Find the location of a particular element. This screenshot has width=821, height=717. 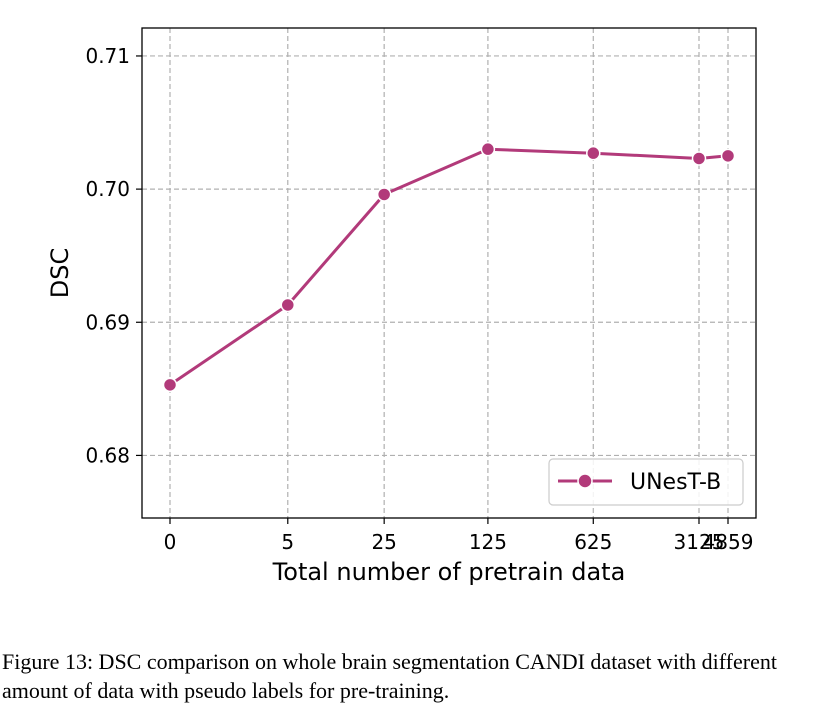

legend-box is located at coordinates (646, 482).